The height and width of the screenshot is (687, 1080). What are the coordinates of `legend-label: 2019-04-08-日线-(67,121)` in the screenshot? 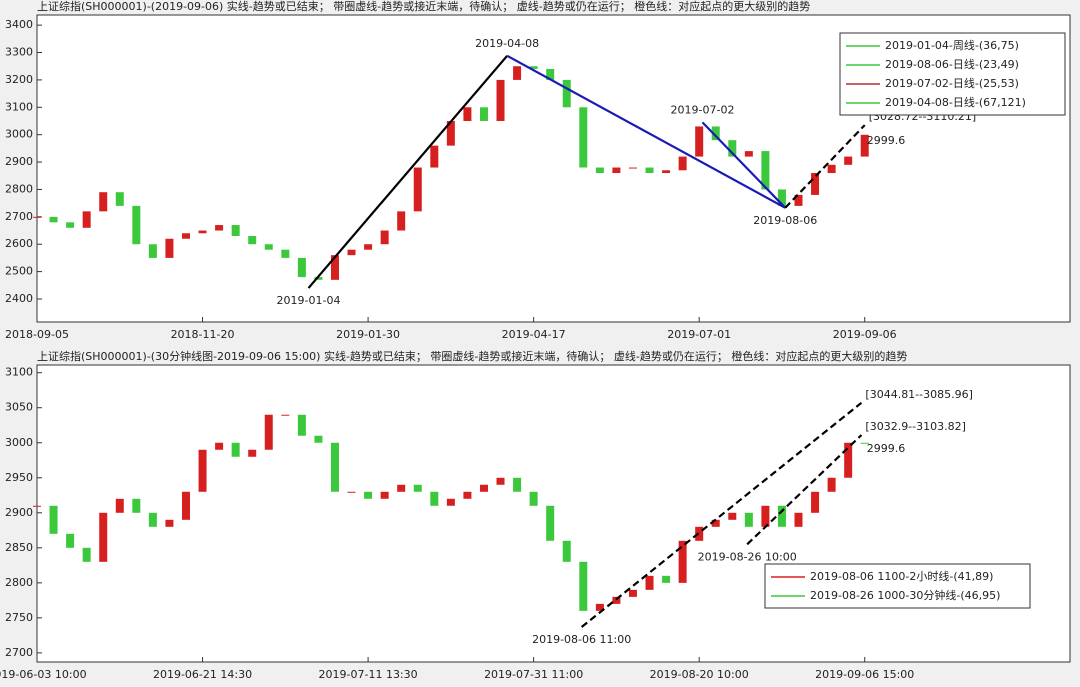 It's located at (955, 102).